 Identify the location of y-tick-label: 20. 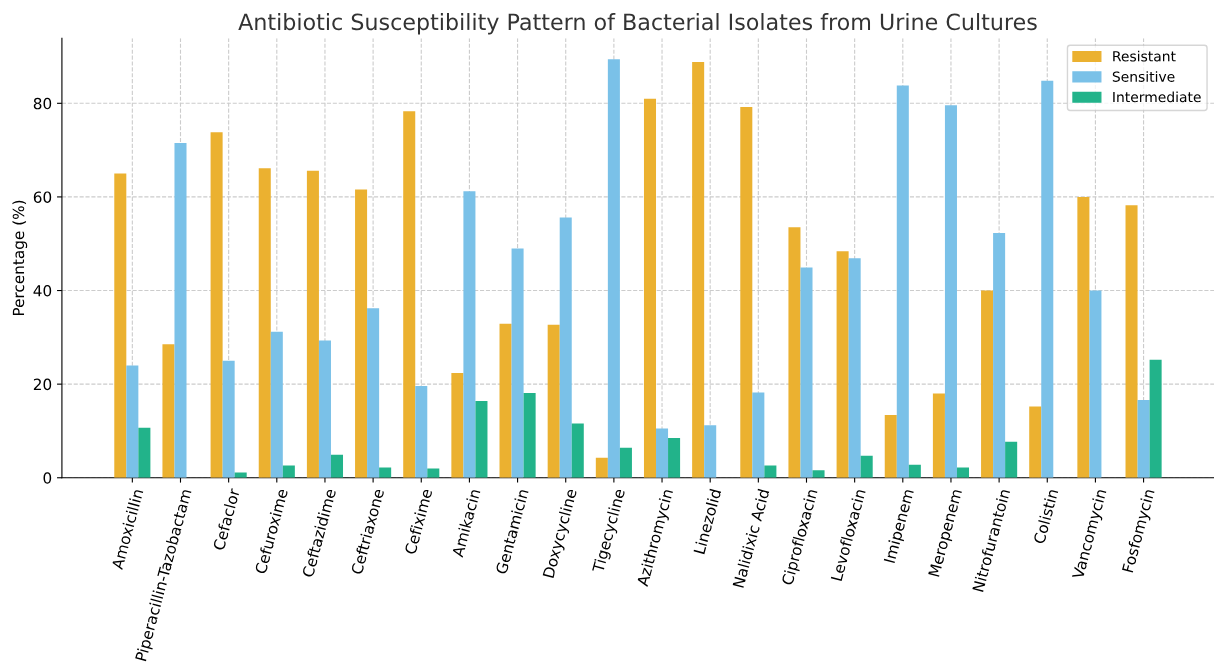
(42, 384).